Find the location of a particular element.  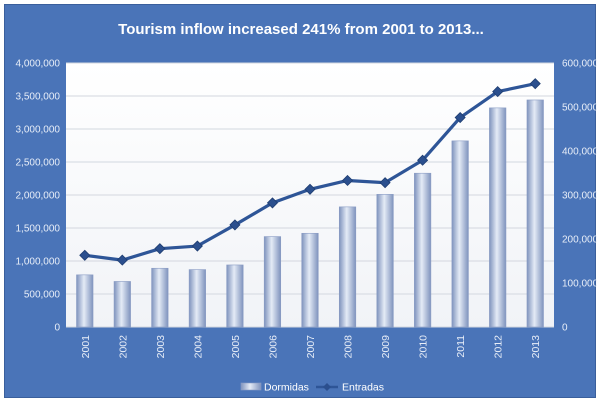

x-tick-label: 2004 is located at coordinates (198, 347).